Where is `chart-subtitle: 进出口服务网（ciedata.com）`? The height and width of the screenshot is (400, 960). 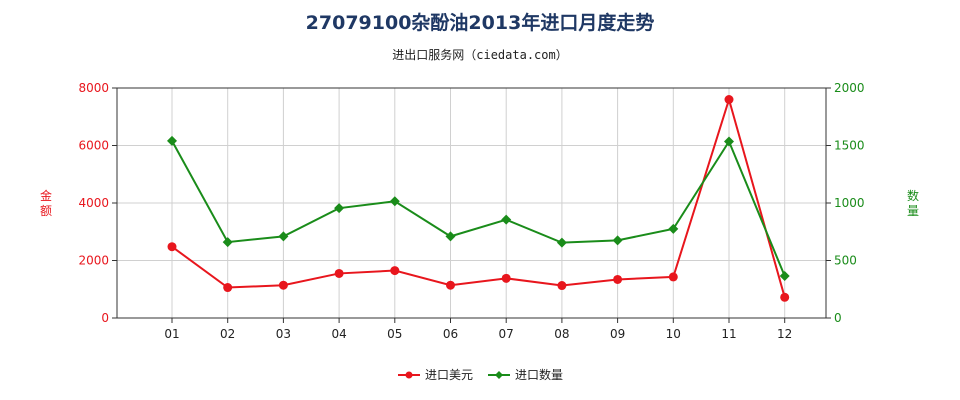
chart-subtitle: 进出口服务网（ciedata.com） is located at coordinates (480, 55).